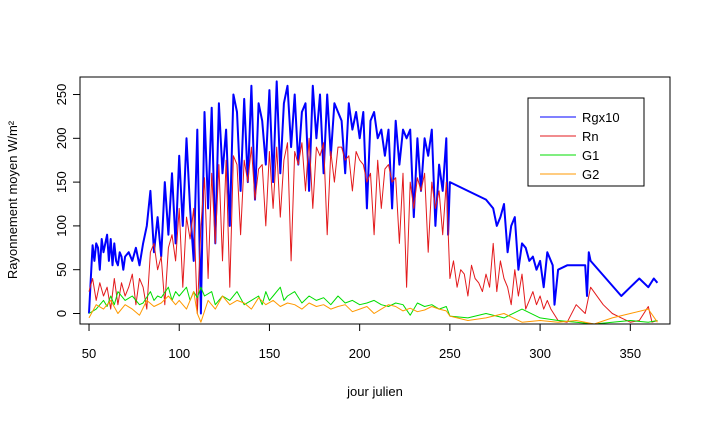 The height and width of the screenshot is (426, 712). I want to click on y-tick-label: 250, so click(61, 95).